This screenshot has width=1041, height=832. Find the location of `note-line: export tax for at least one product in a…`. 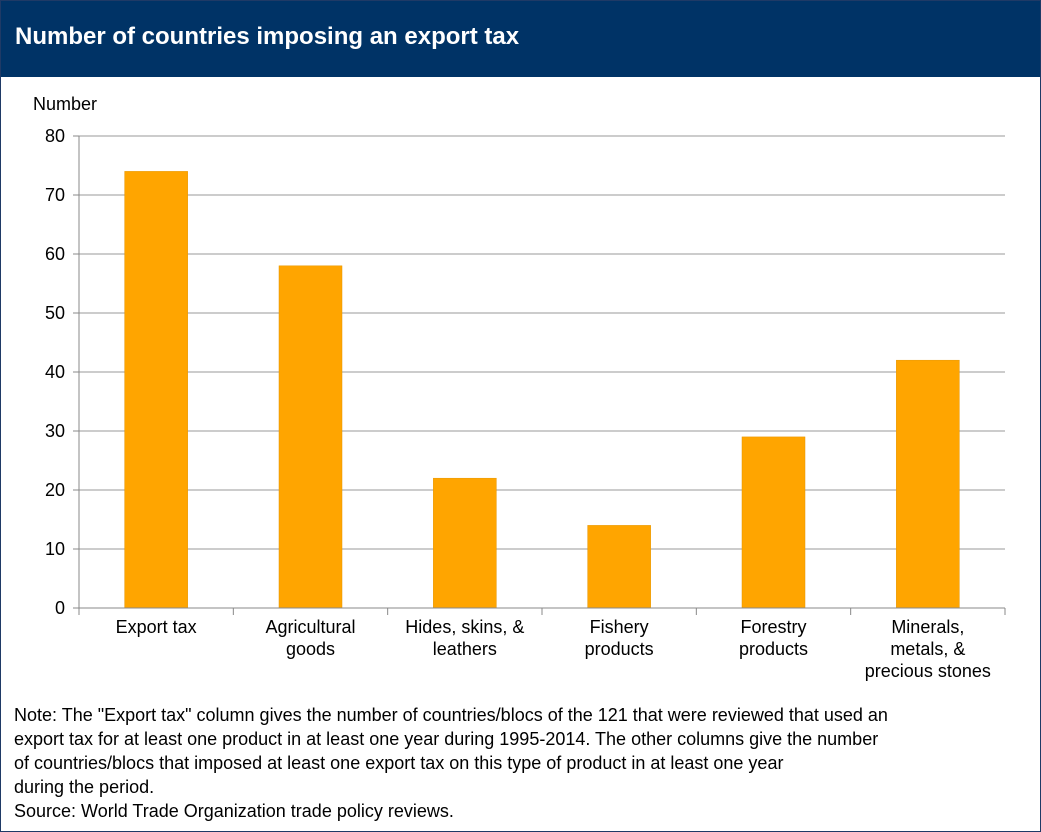

note-line: export tax for at least one product in a… is located at coordinates (446, 739).